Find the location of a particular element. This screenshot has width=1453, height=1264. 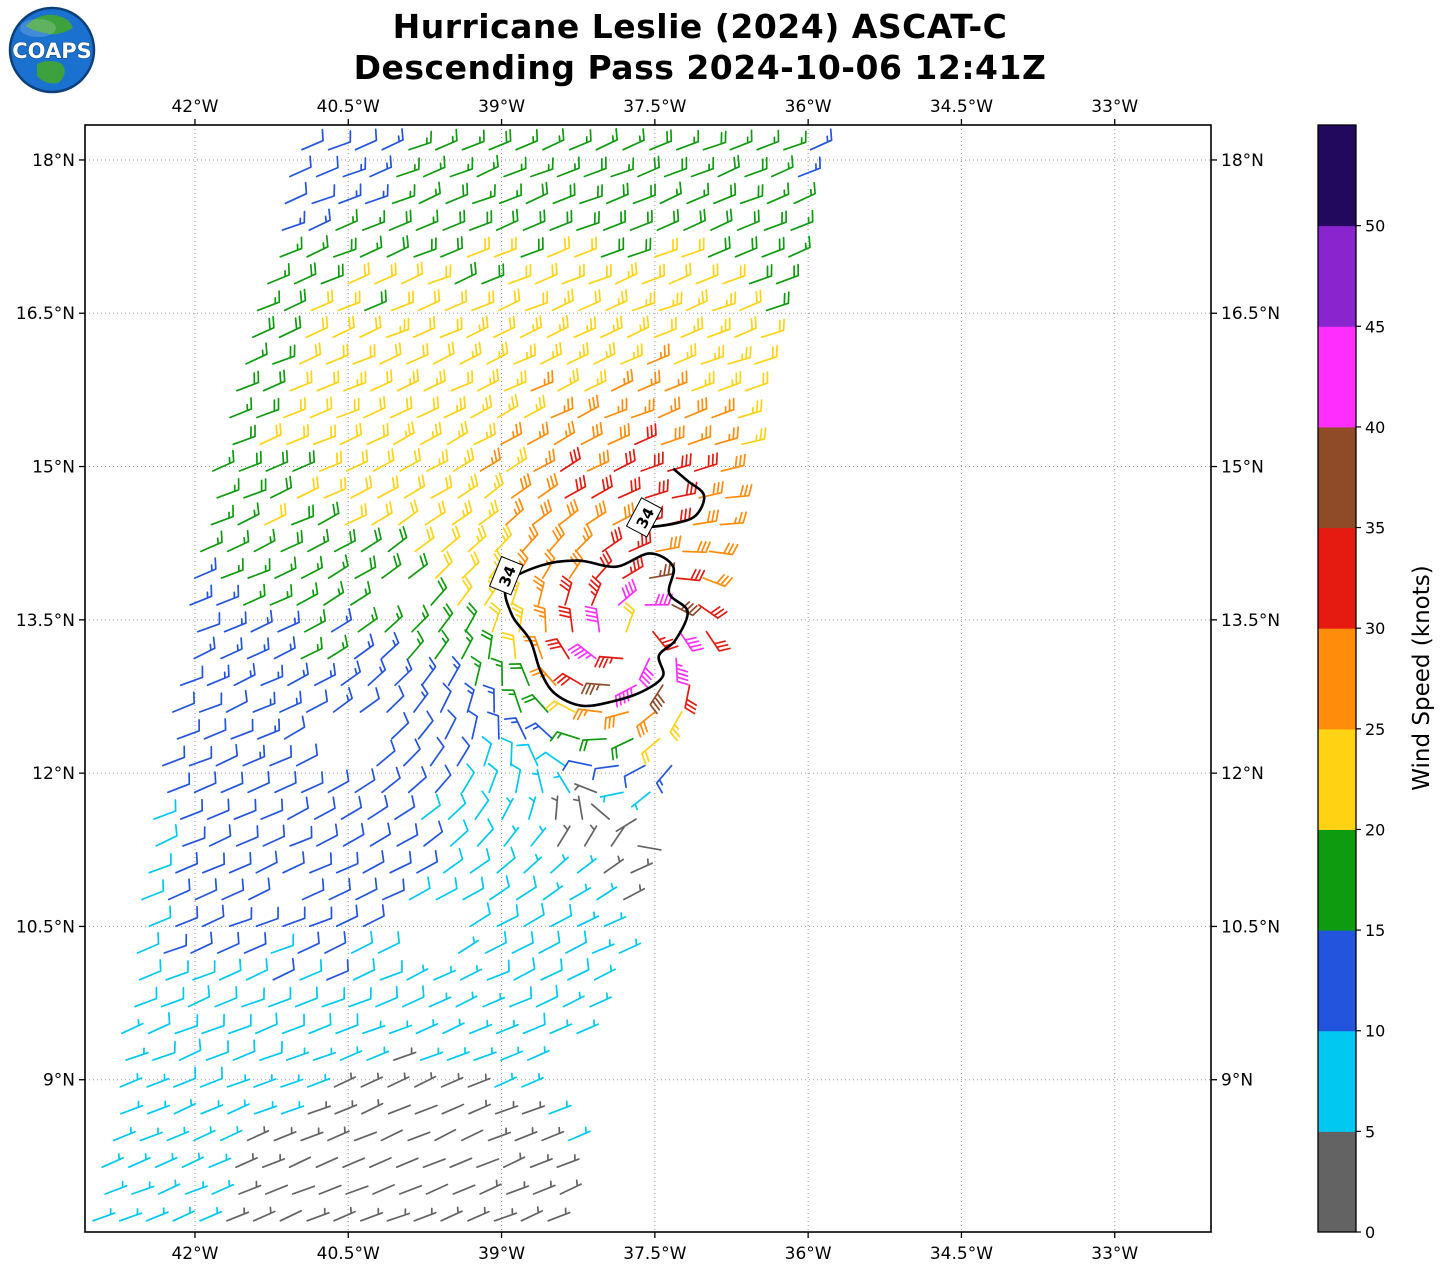

lon-label-bottom: 34.5°W is located at coordinates (961, 1254).